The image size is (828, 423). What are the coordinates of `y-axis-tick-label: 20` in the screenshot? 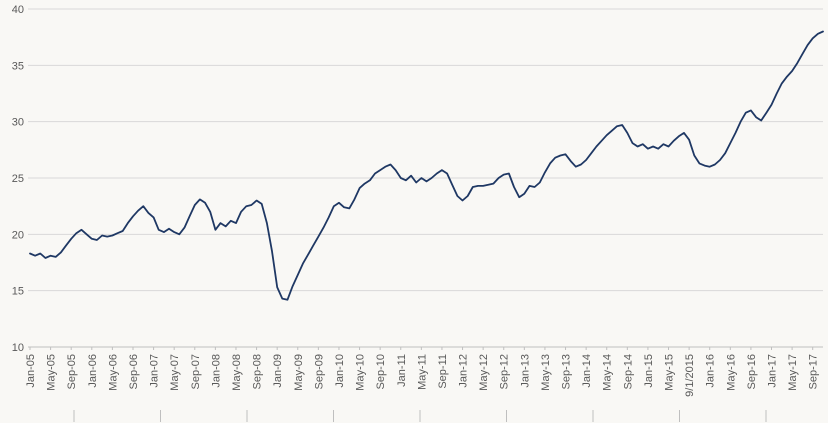 It's located at (18, 235).